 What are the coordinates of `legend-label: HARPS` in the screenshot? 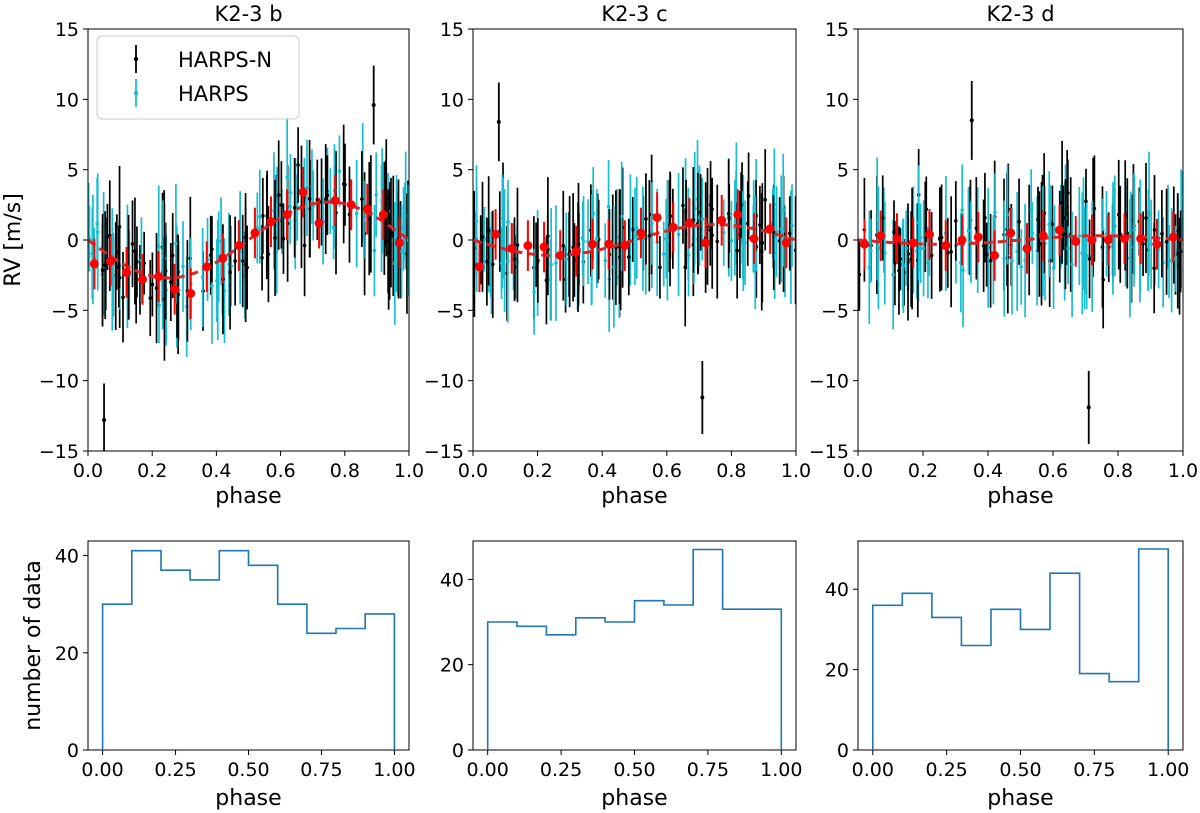 It's located at (213, 94).